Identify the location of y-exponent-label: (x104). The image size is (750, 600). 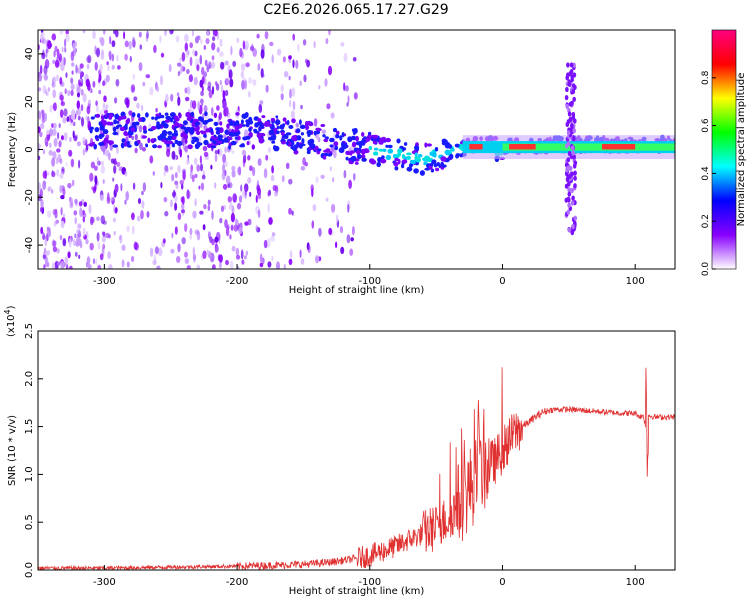
(10, 321).